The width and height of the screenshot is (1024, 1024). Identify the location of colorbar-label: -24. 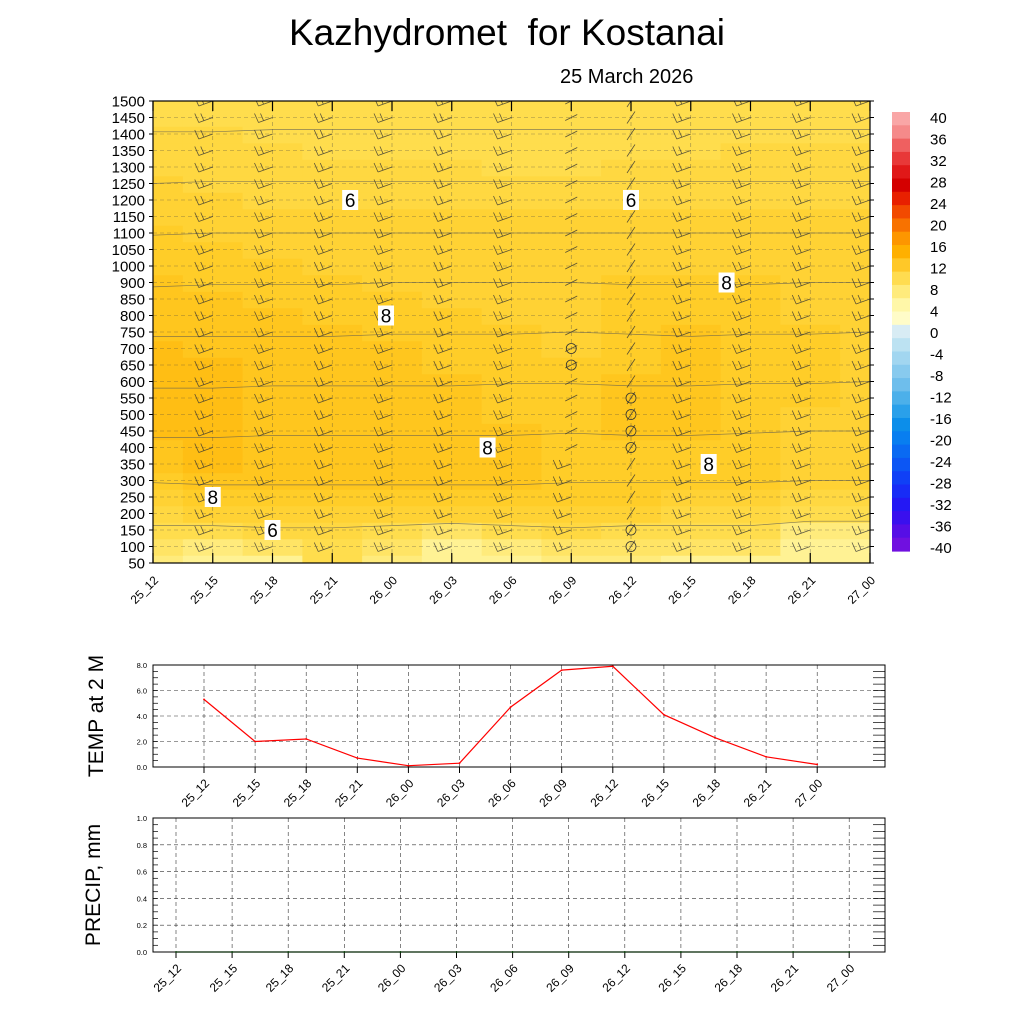
(941, 462).